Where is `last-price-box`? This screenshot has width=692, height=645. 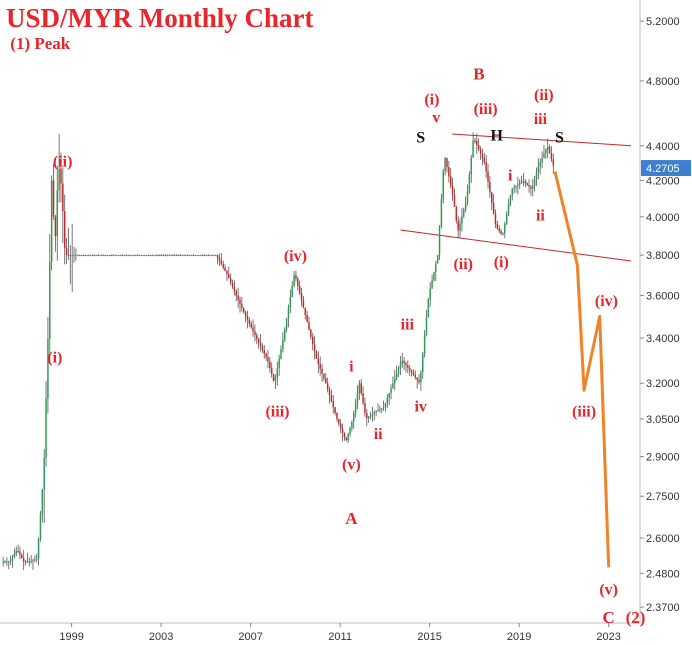
last-price-box is located at coordinates (666, 168).